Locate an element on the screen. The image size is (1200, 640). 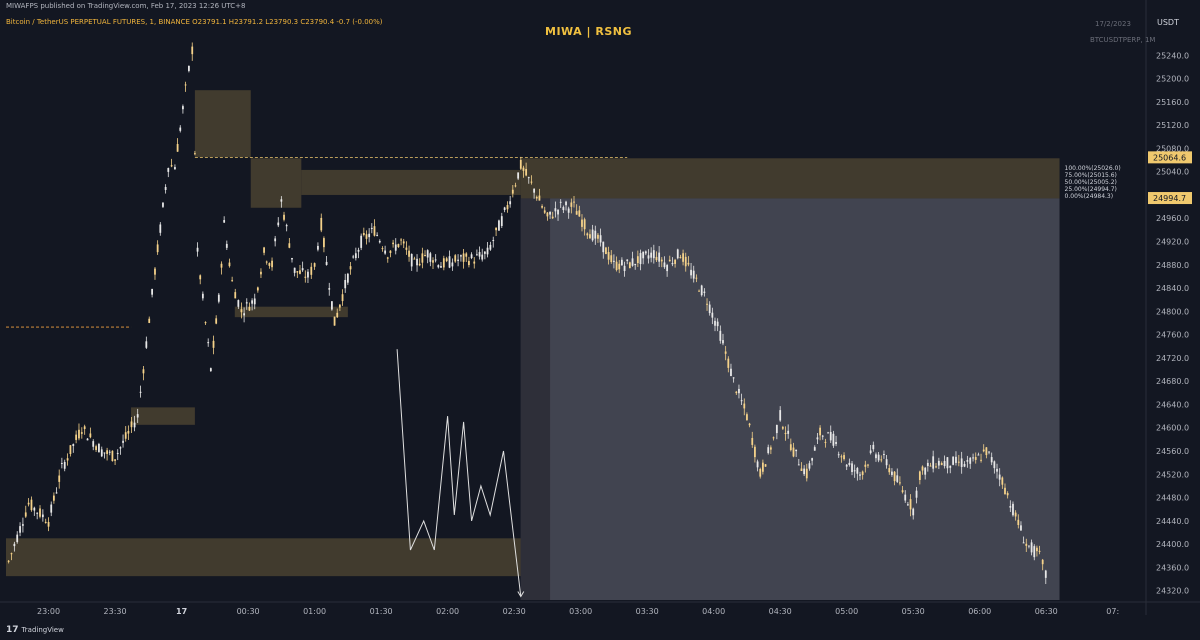
x-tick-label: 03:00 is located at coordinates (580, 611).